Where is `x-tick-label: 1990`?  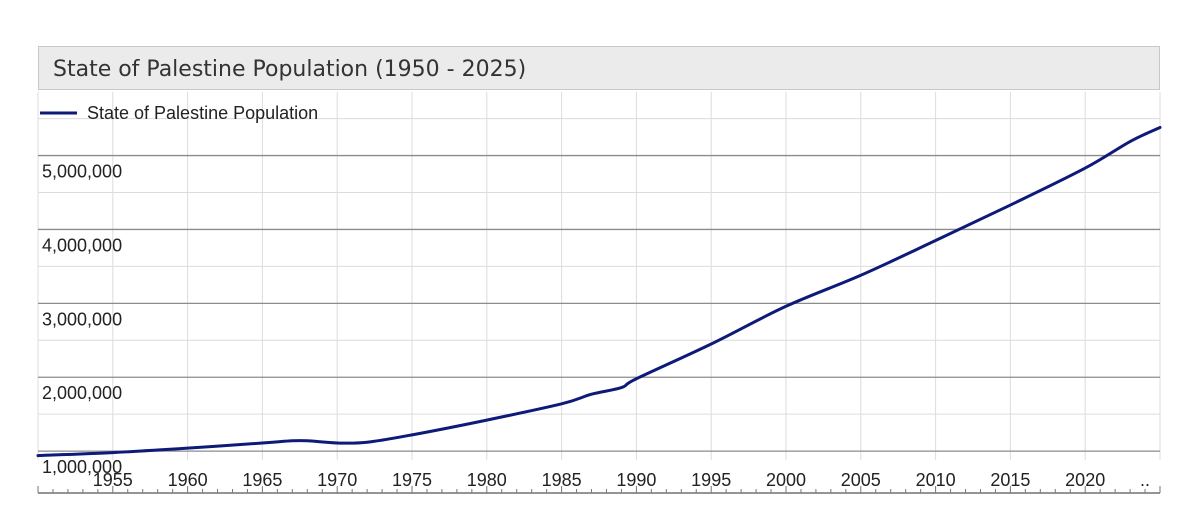 x-tick-label: 1990 is located at coordinates (636, 480).